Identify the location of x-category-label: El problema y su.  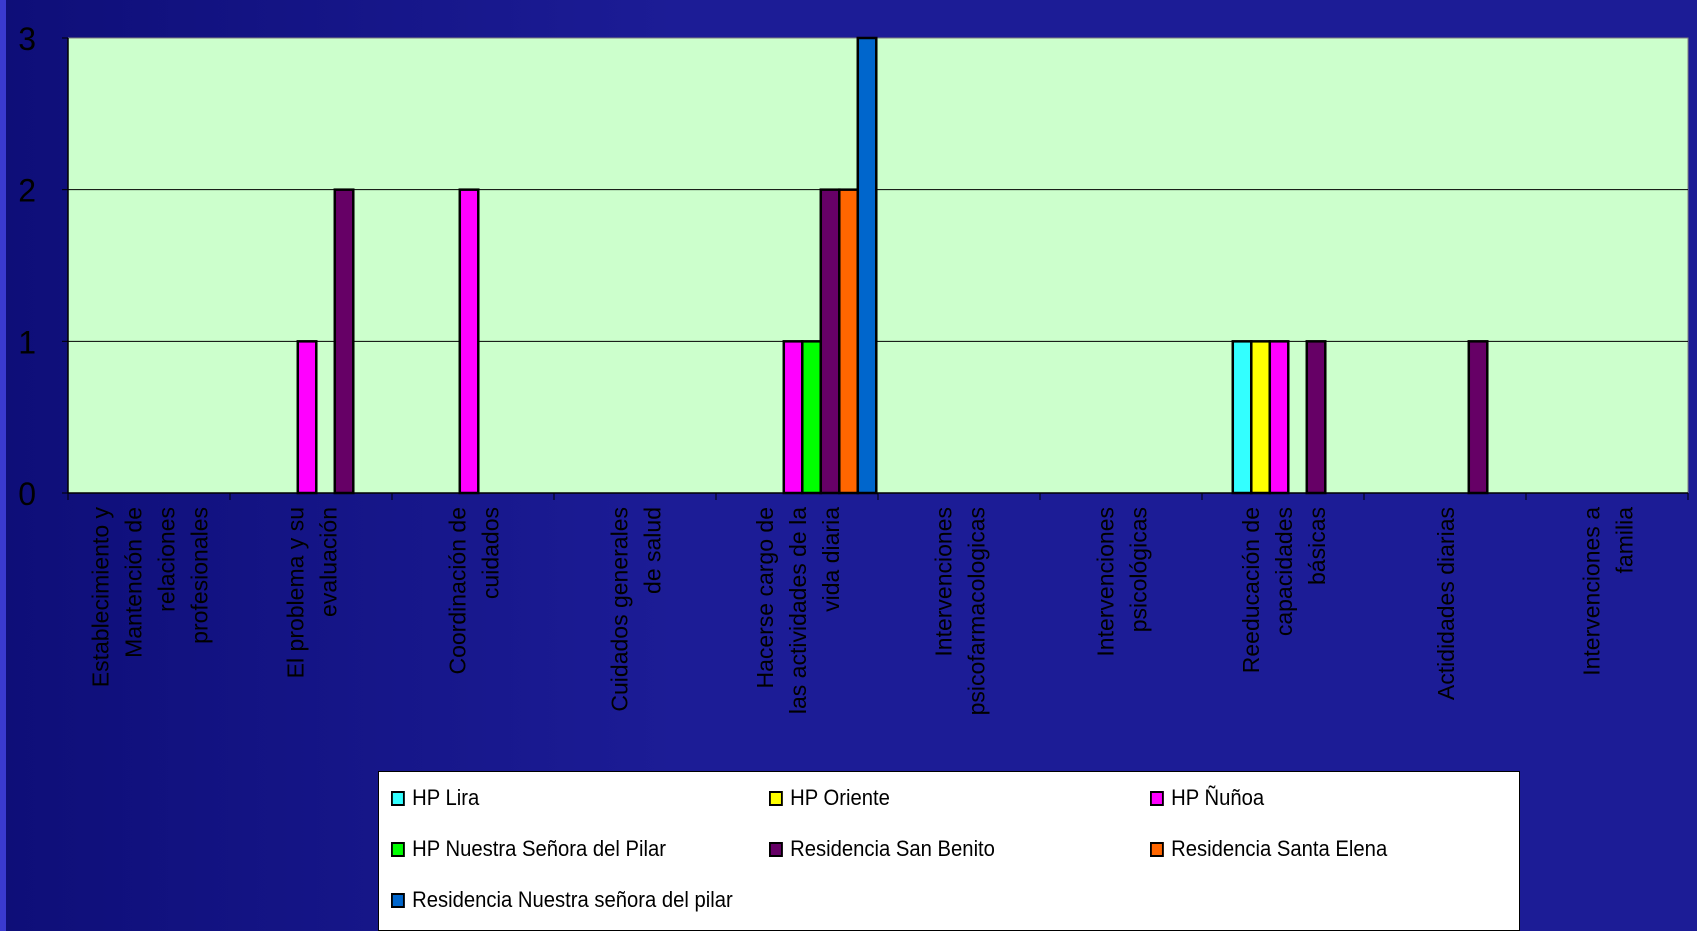
(296, 592).